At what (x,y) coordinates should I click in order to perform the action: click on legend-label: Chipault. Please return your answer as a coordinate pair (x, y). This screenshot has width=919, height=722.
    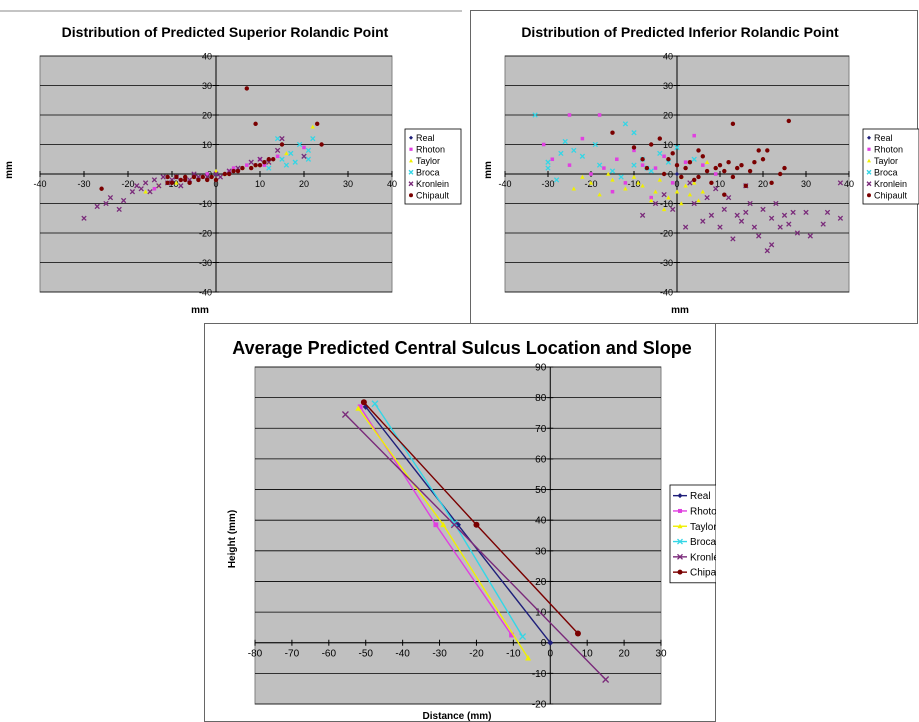
    Looking at the image, I should click on (891, 195).